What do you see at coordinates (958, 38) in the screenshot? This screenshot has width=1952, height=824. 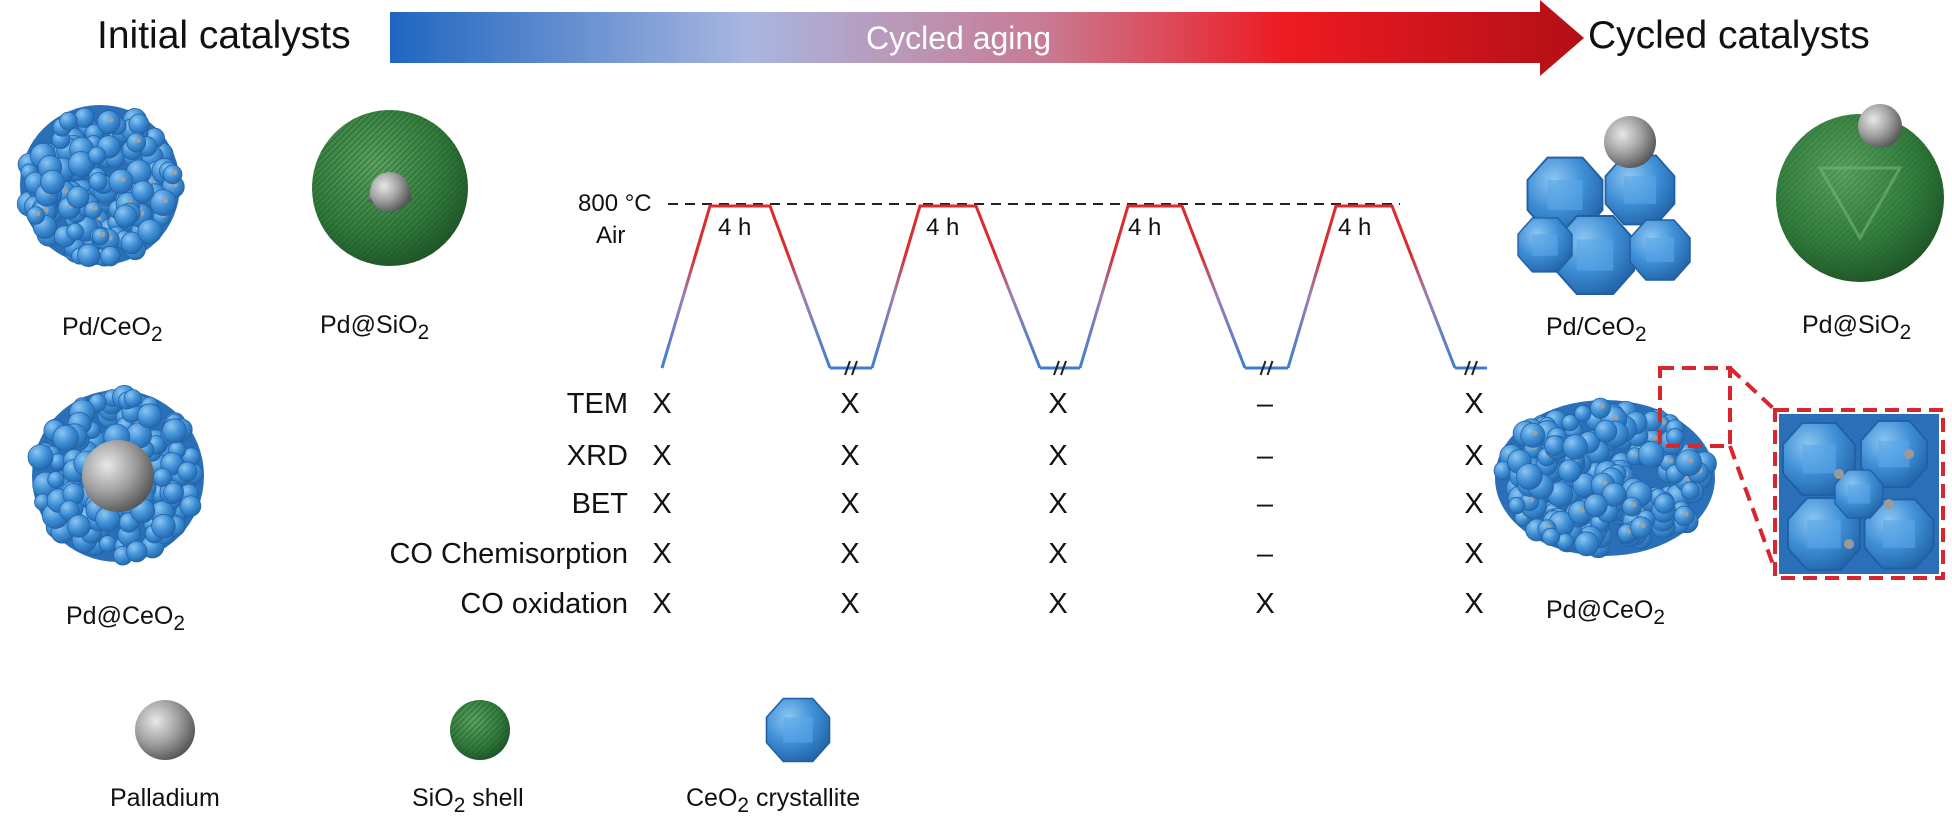 I see `cycled-aging-label: Cycled aging` at bounding box center [958, 38].